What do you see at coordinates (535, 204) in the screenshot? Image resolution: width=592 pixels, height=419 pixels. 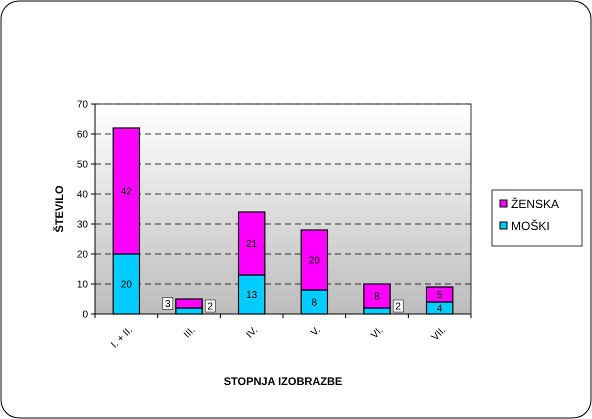 I see `legend-label: ŽENSKA` at bounding box center [535, 204].